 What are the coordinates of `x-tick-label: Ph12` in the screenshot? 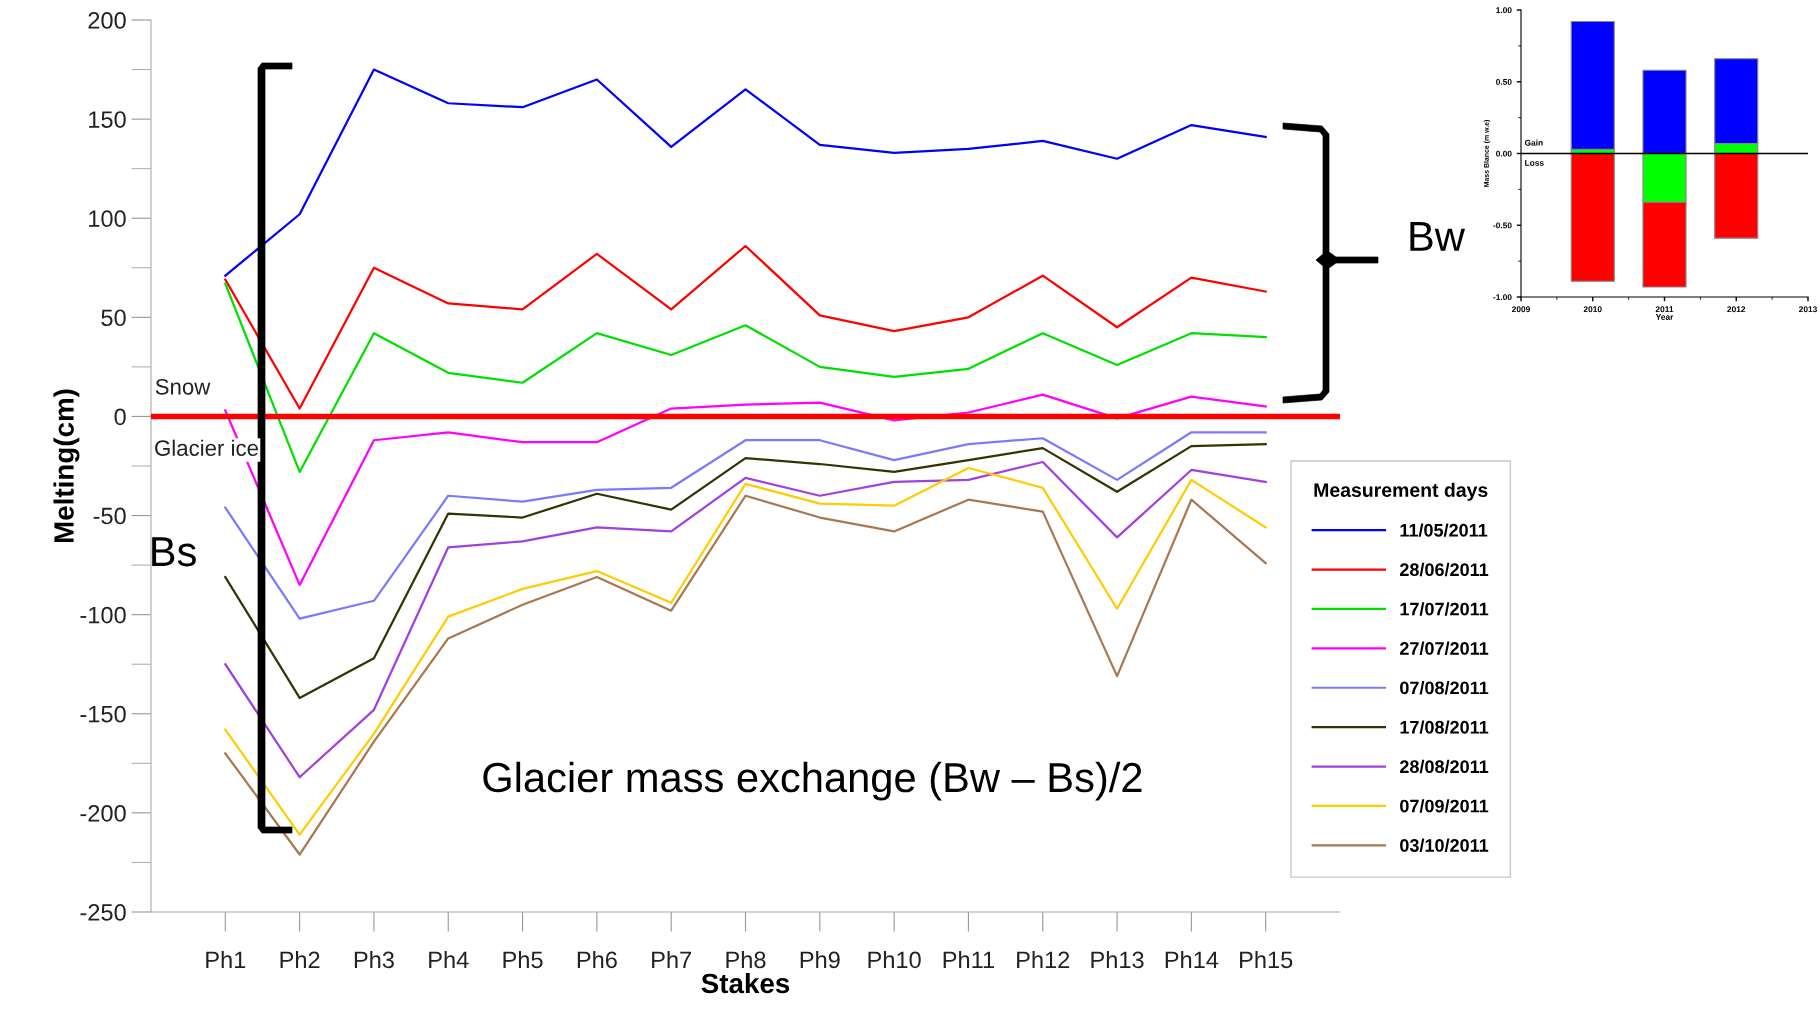 It's located at (1043, 959).